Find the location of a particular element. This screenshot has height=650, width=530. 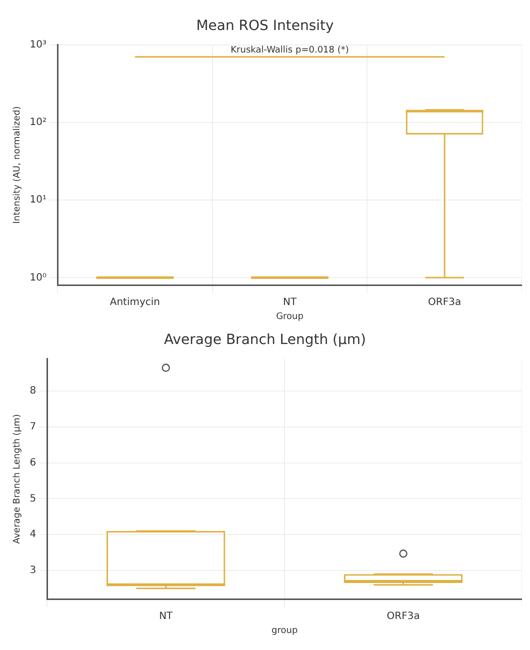

chart-title: Average Branch Length (µm) is located at coordinates (265, 340).